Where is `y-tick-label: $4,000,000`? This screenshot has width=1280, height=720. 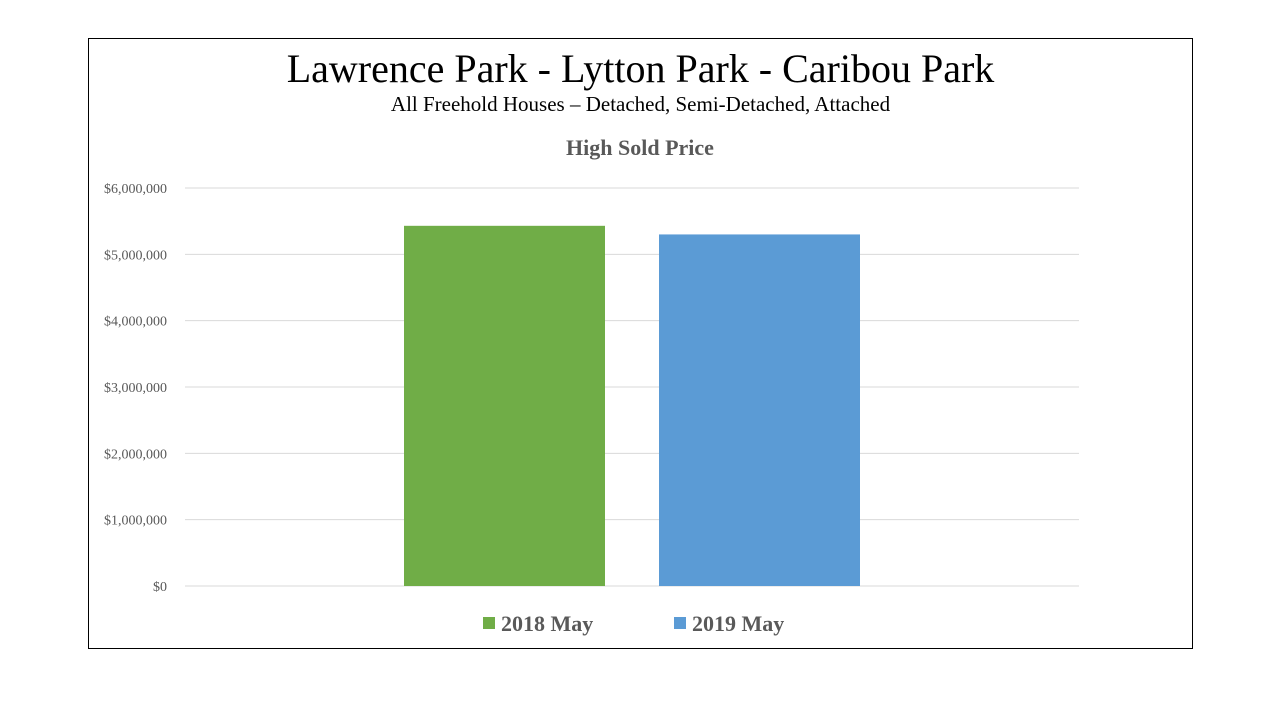
y-tick-label: $4,000,000 is located at coordinates (135, 322).